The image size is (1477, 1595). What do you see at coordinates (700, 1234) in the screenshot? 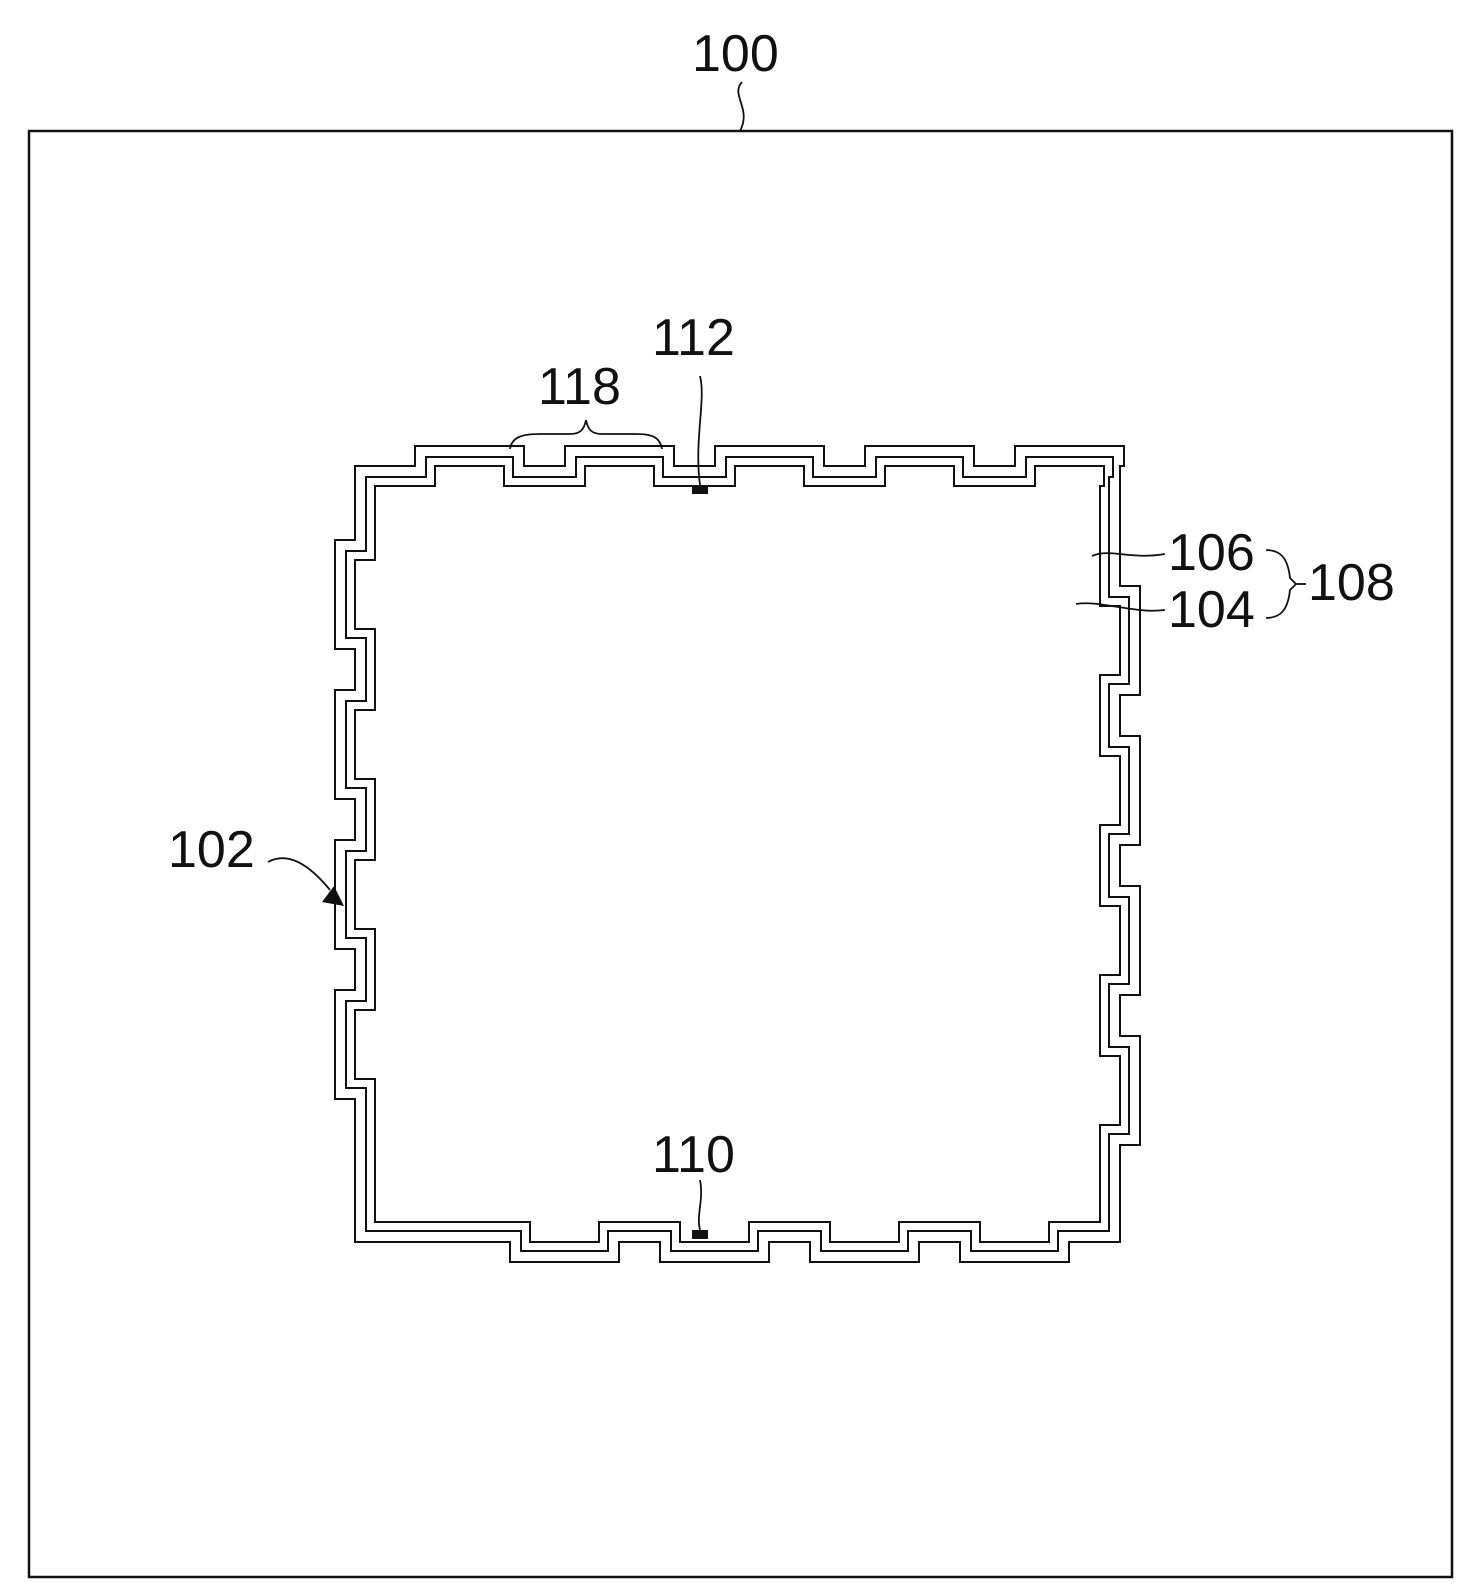
I see `terminal-bottom-pad` at bounding box center [700, 1234].